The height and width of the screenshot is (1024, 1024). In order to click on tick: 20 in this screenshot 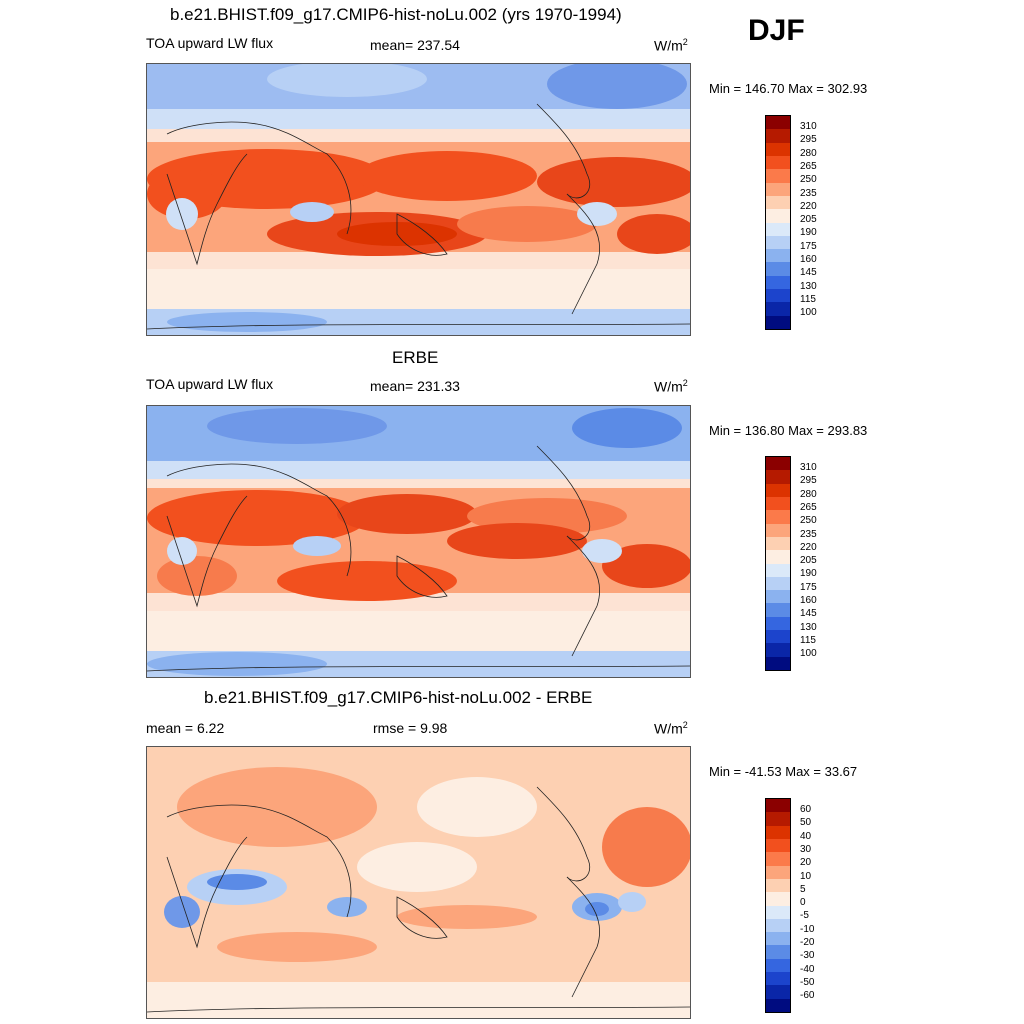, I will do `click(806, 863)`.